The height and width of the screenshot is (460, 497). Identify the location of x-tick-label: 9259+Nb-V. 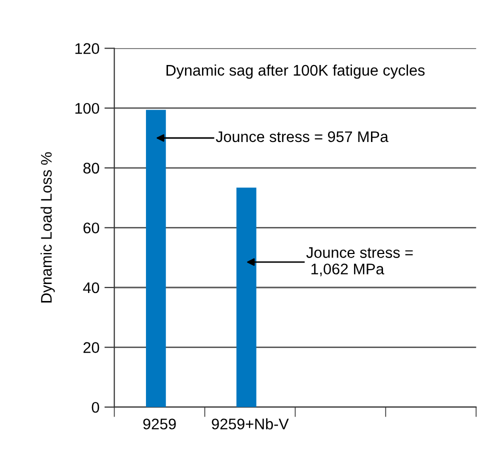
(250, 424).